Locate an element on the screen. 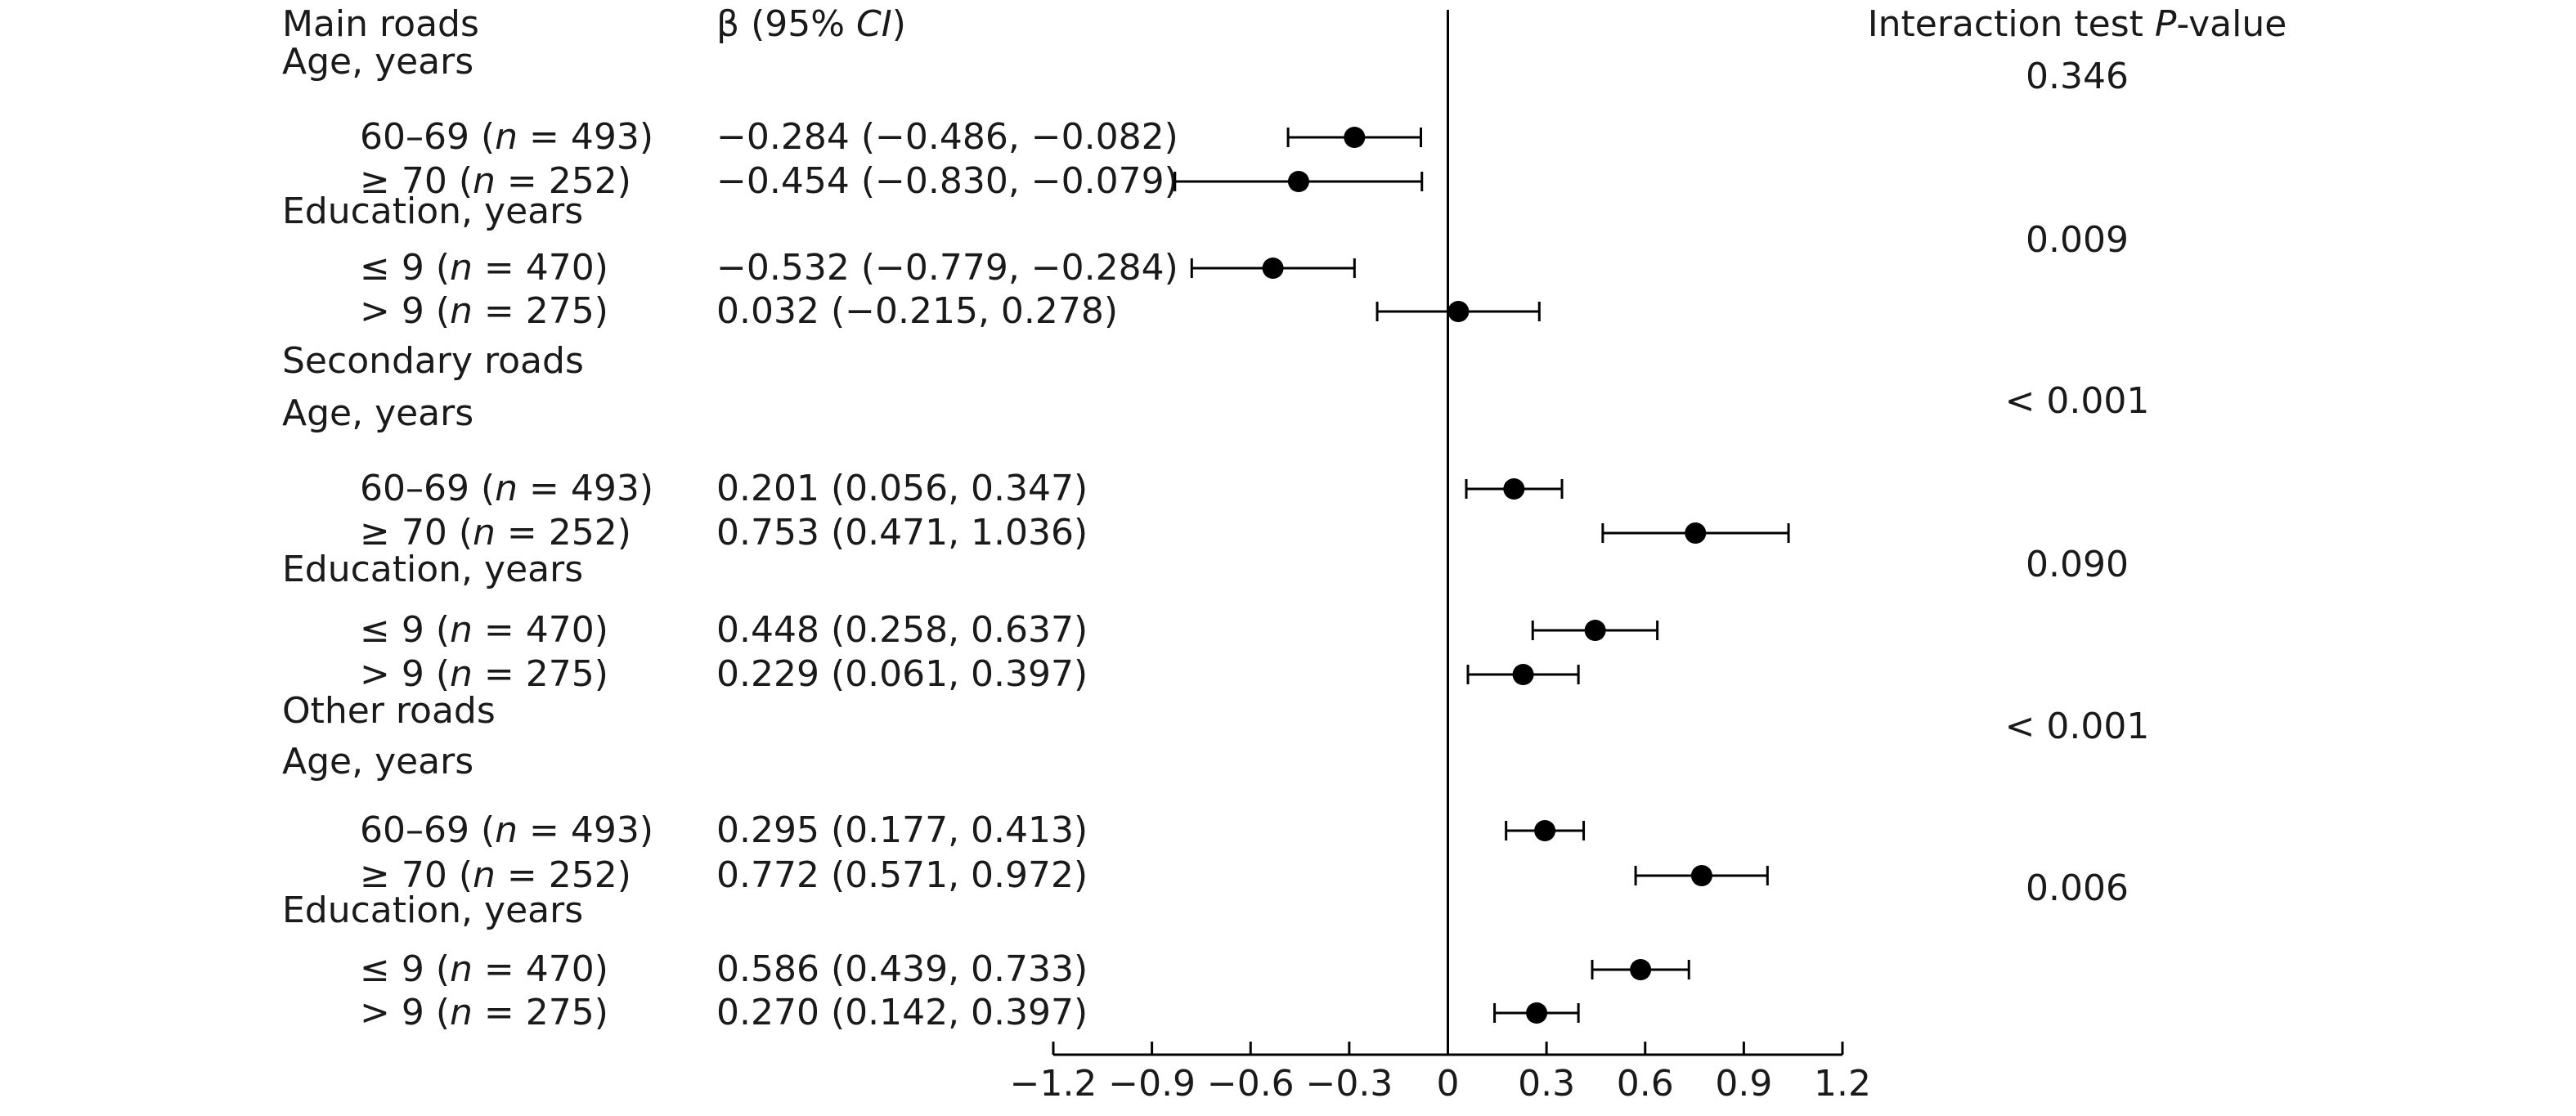  row-estimate-ci: 0.586 (0.439, 0.733) is located at coordinates (902, 969).